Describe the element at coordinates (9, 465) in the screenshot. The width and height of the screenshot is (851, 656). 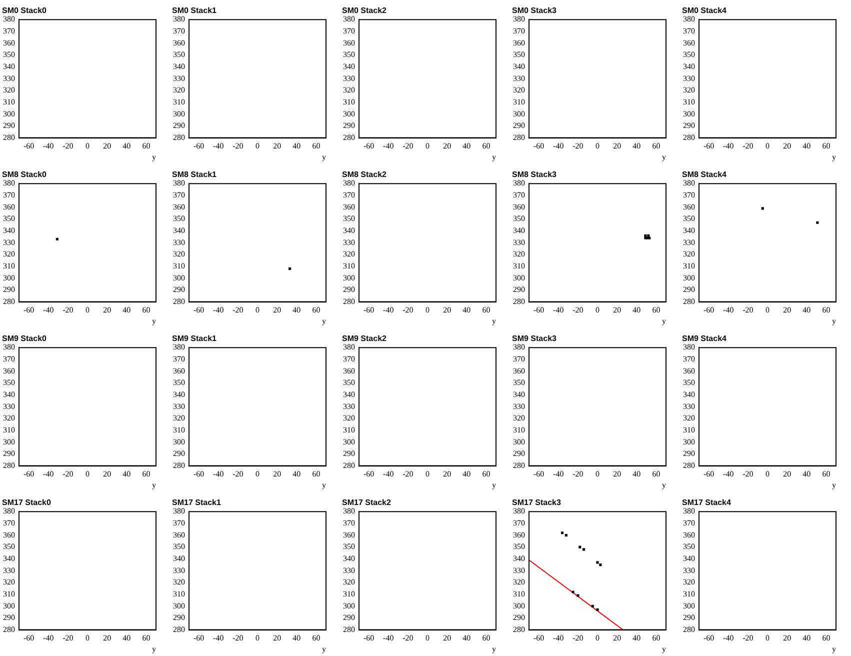
I see `y-tick-label: 280` at that location.